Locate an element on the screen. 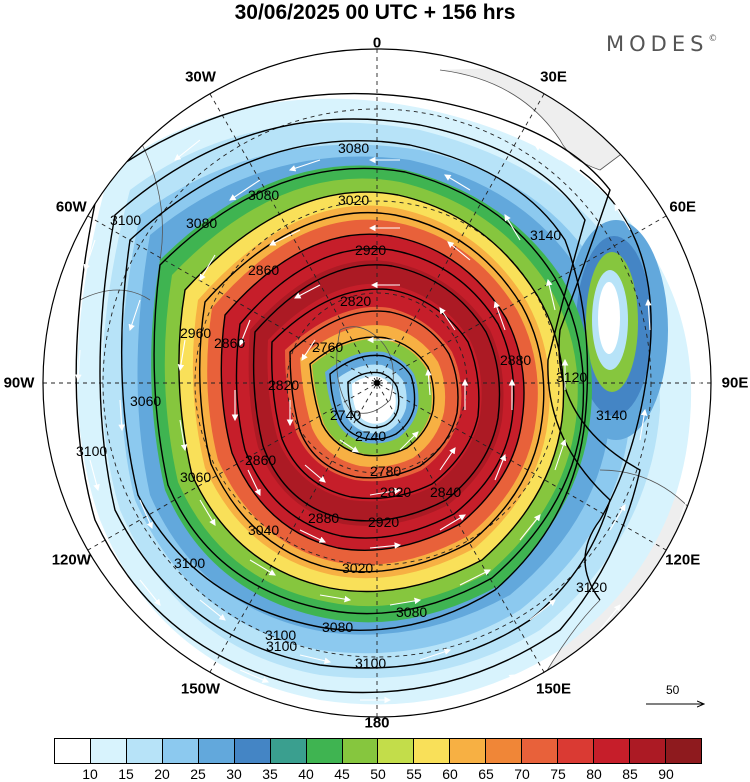 Image resolution: width=750 pixels, height=782 pixels. map-title: 30/06/2025 00 UTC + 156 hrs is located at coordinates (375, 12).